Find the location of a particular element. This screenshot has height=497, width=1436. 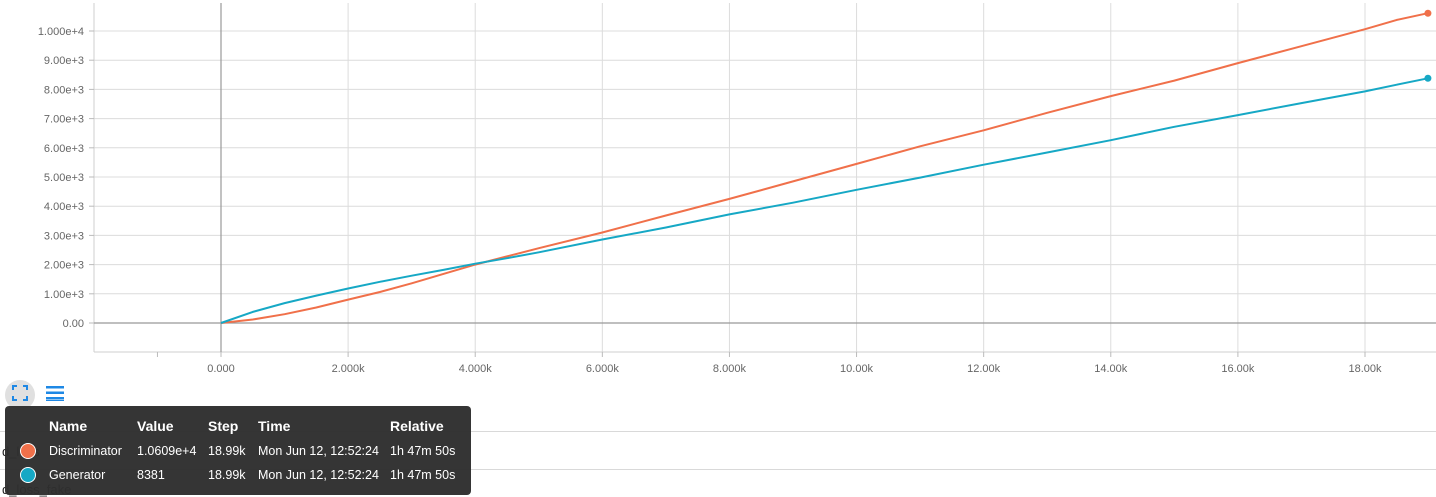

x-tick-label: 14.00k is located at coordinates (1111, 369).